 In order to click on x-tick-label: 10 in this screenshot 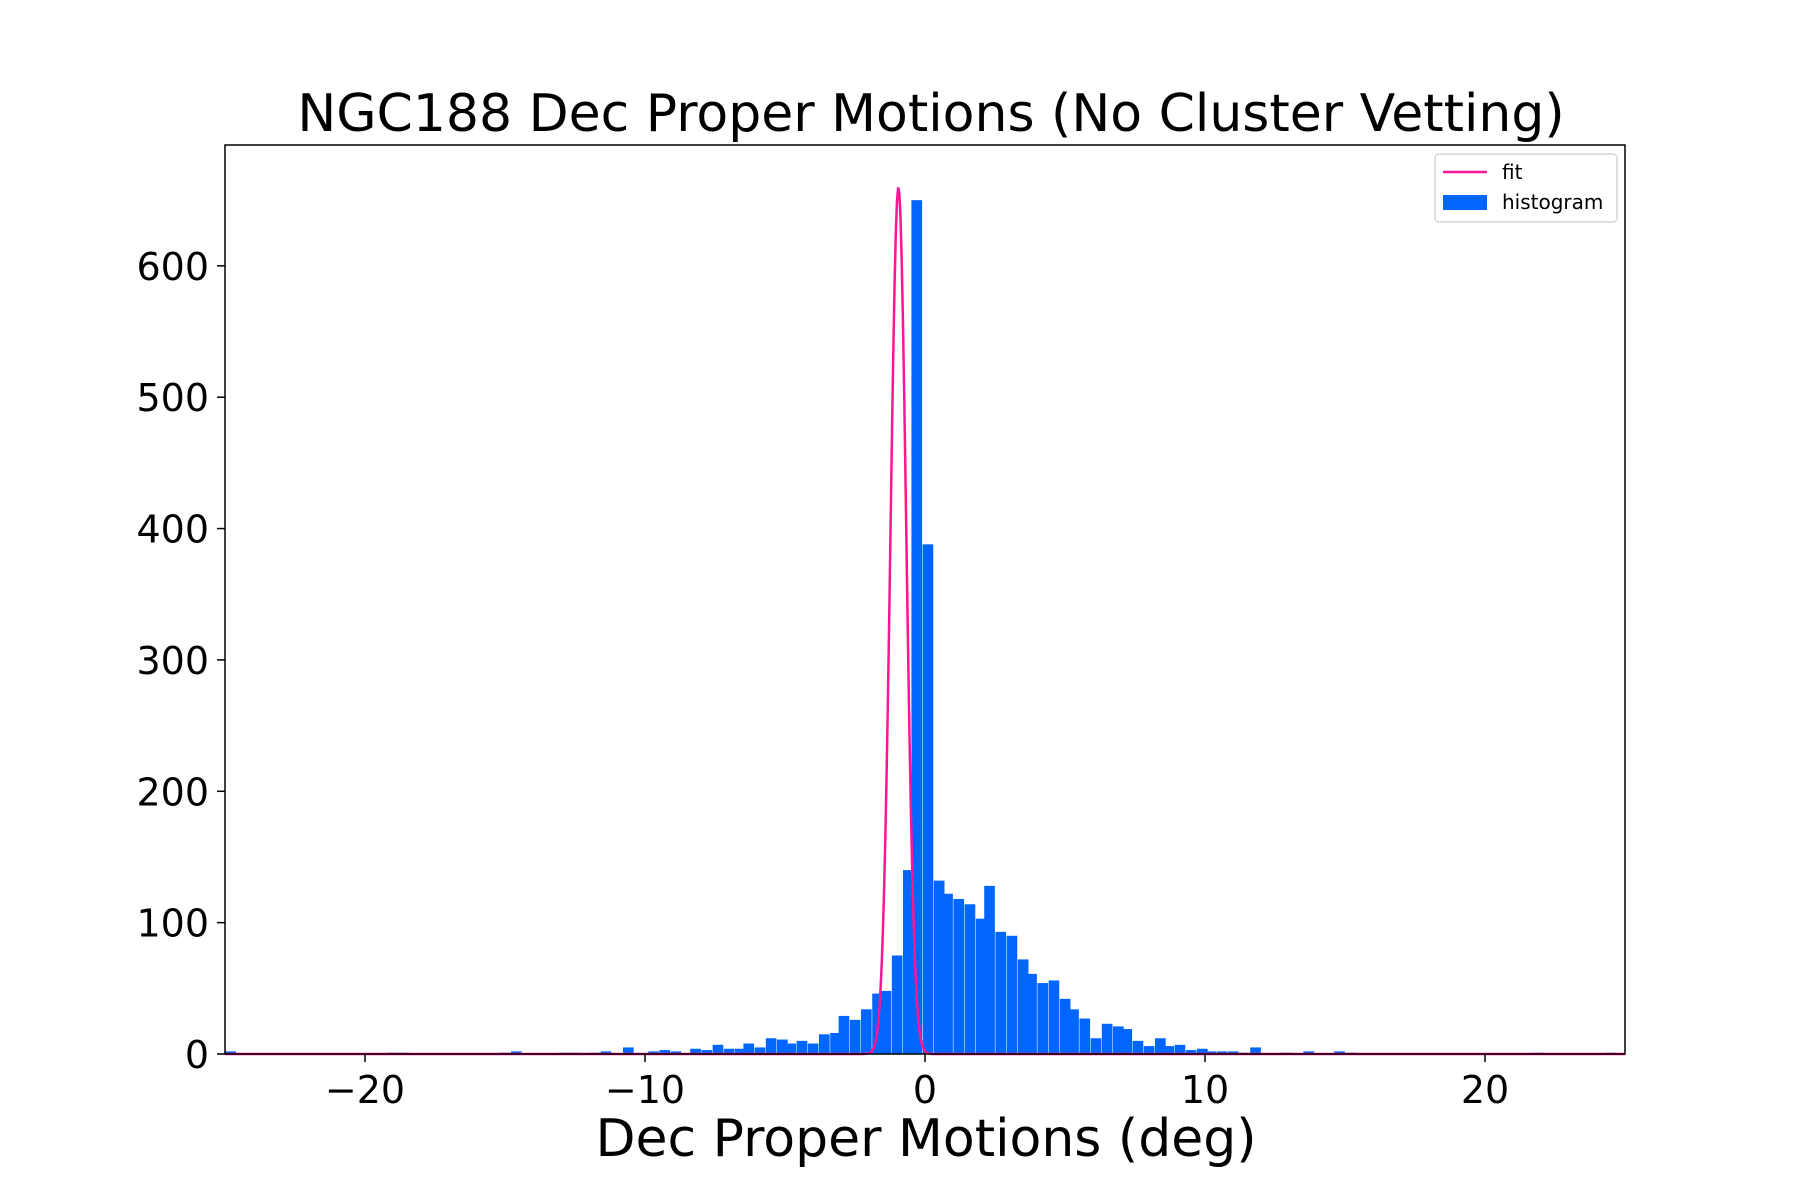, I will do `click(1205, 1090)`.